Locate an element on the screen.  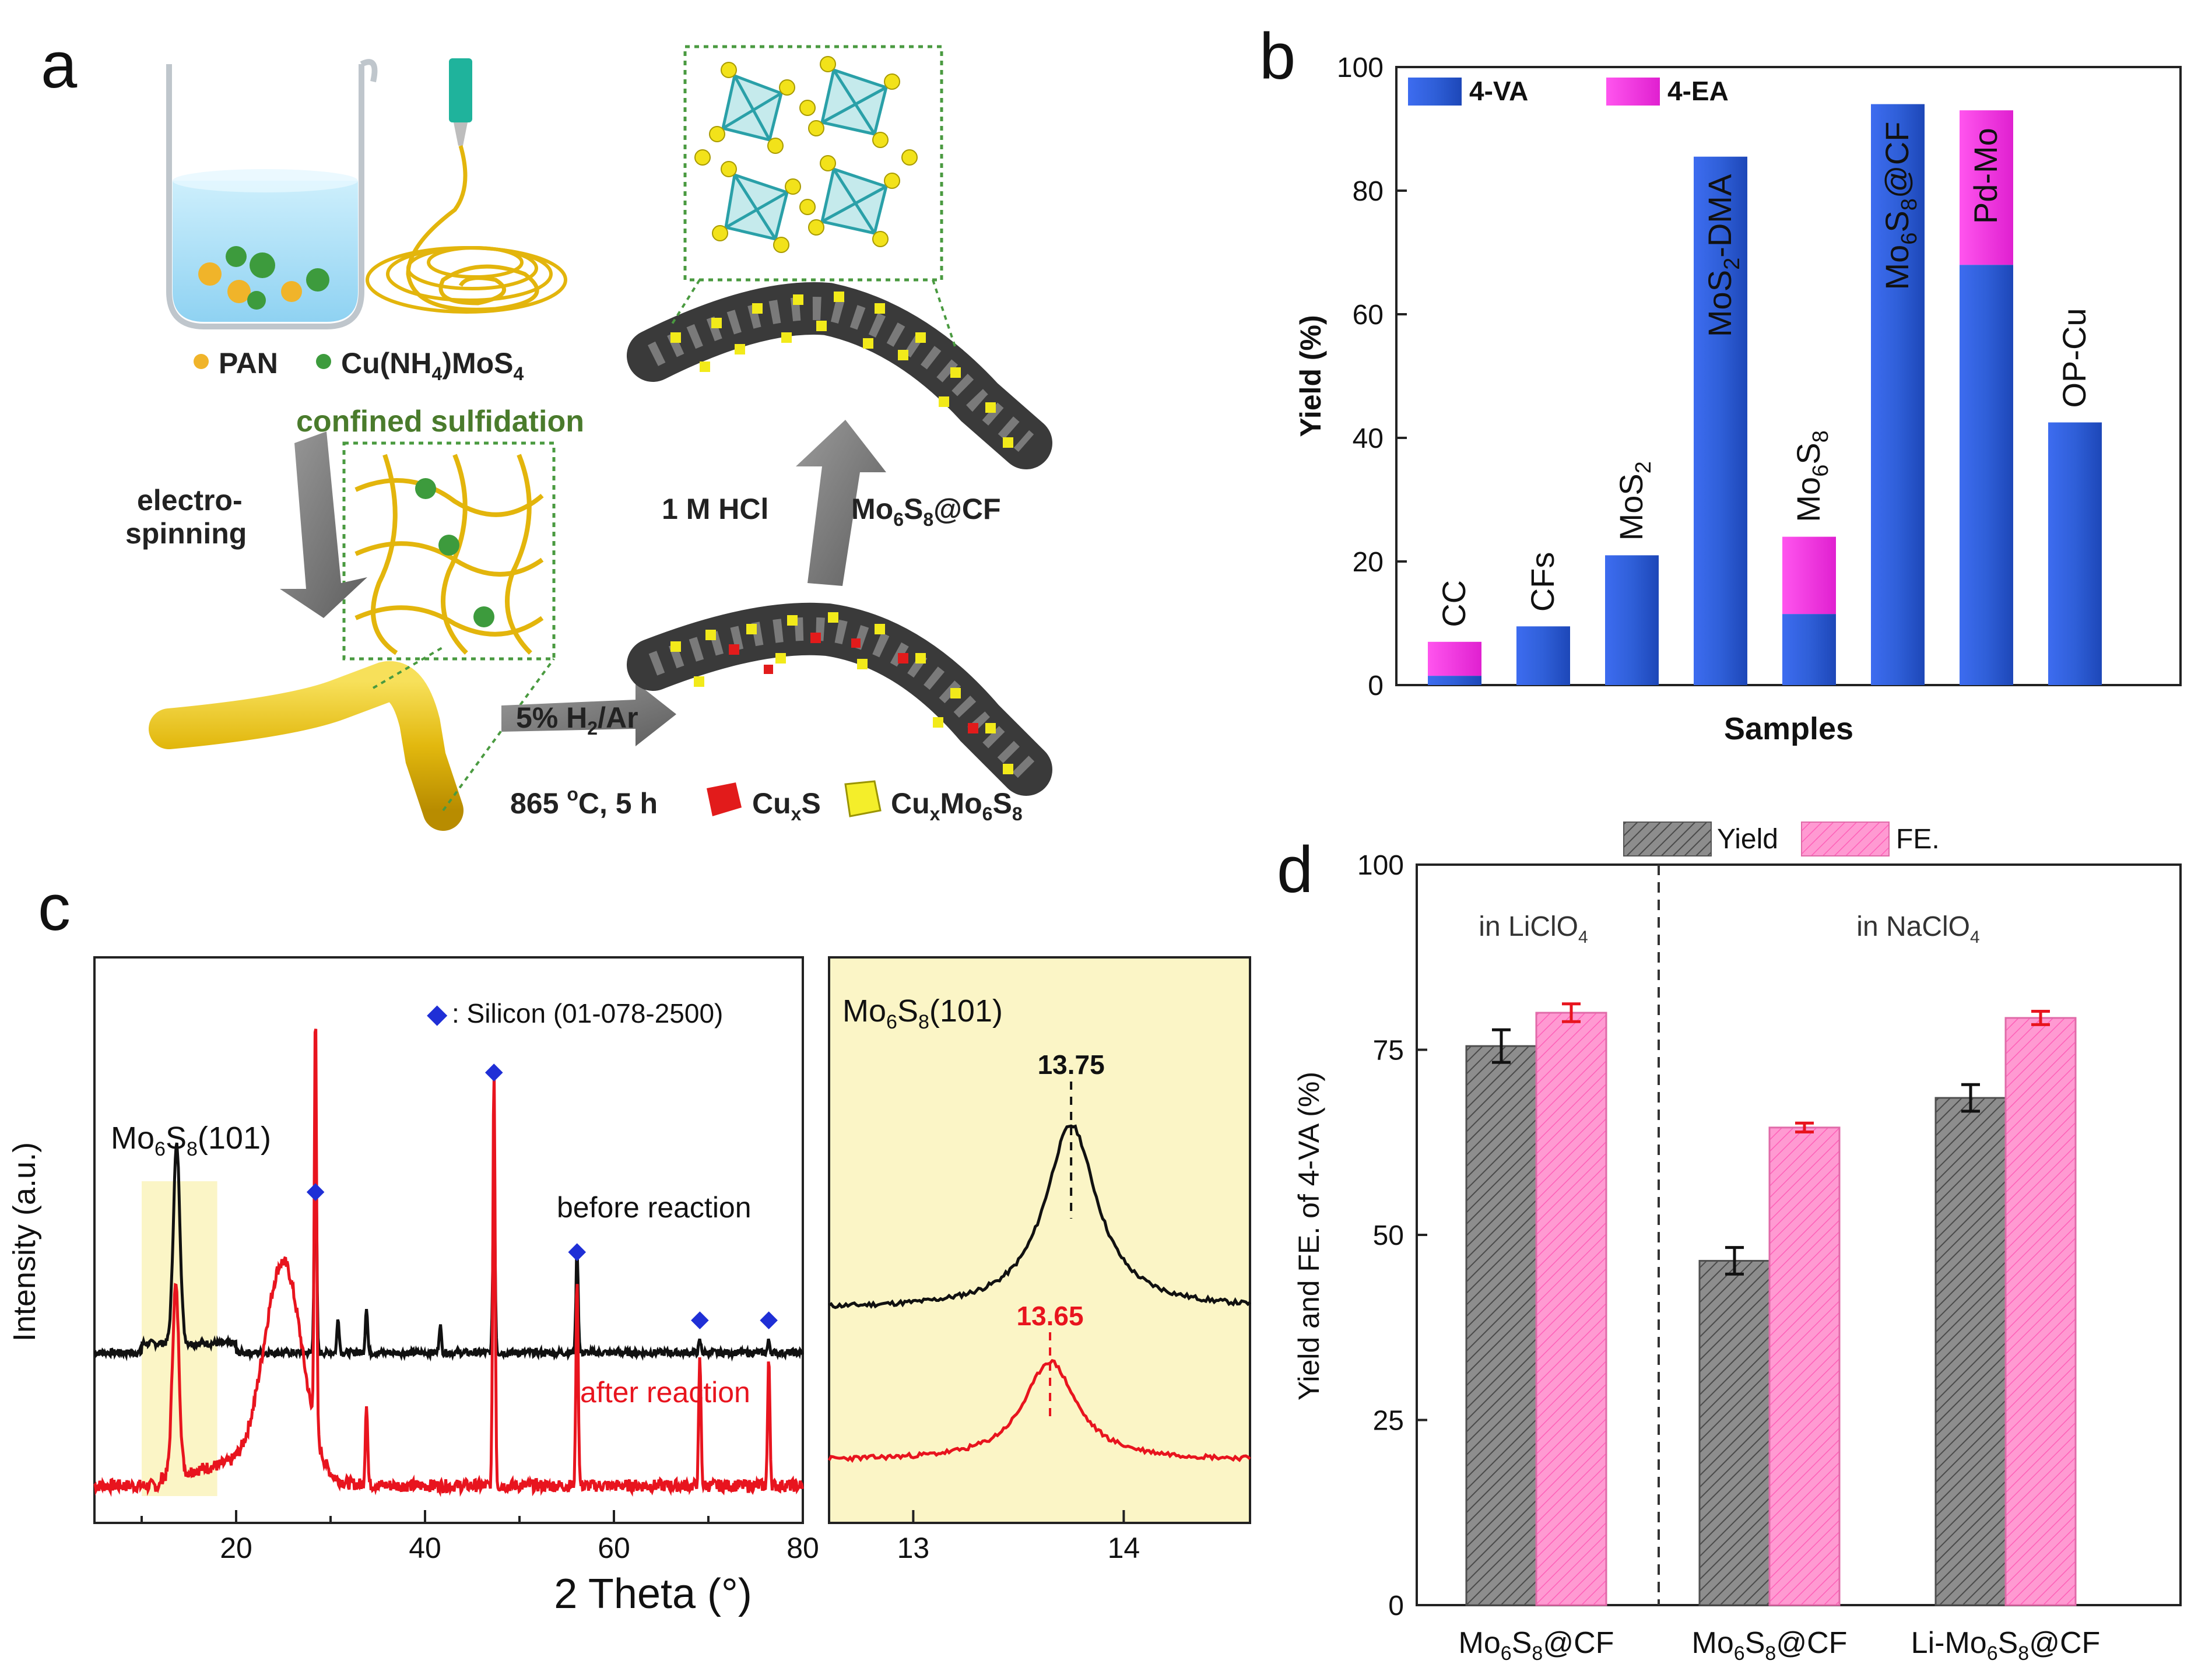
category-label-b: MoS2-DMA is located at coordinates (1722, 256).